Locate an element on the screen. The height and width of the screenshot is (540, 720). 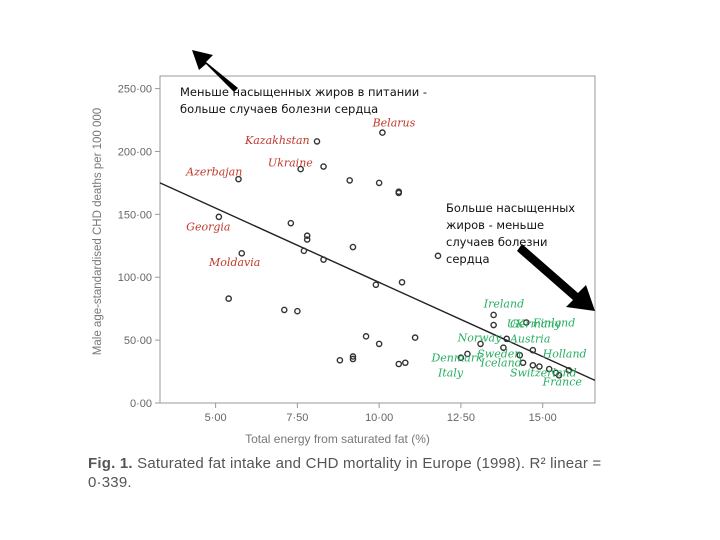
x-axis-label: Total energy from saturated fat (%) is located at coordinates (337, 439).